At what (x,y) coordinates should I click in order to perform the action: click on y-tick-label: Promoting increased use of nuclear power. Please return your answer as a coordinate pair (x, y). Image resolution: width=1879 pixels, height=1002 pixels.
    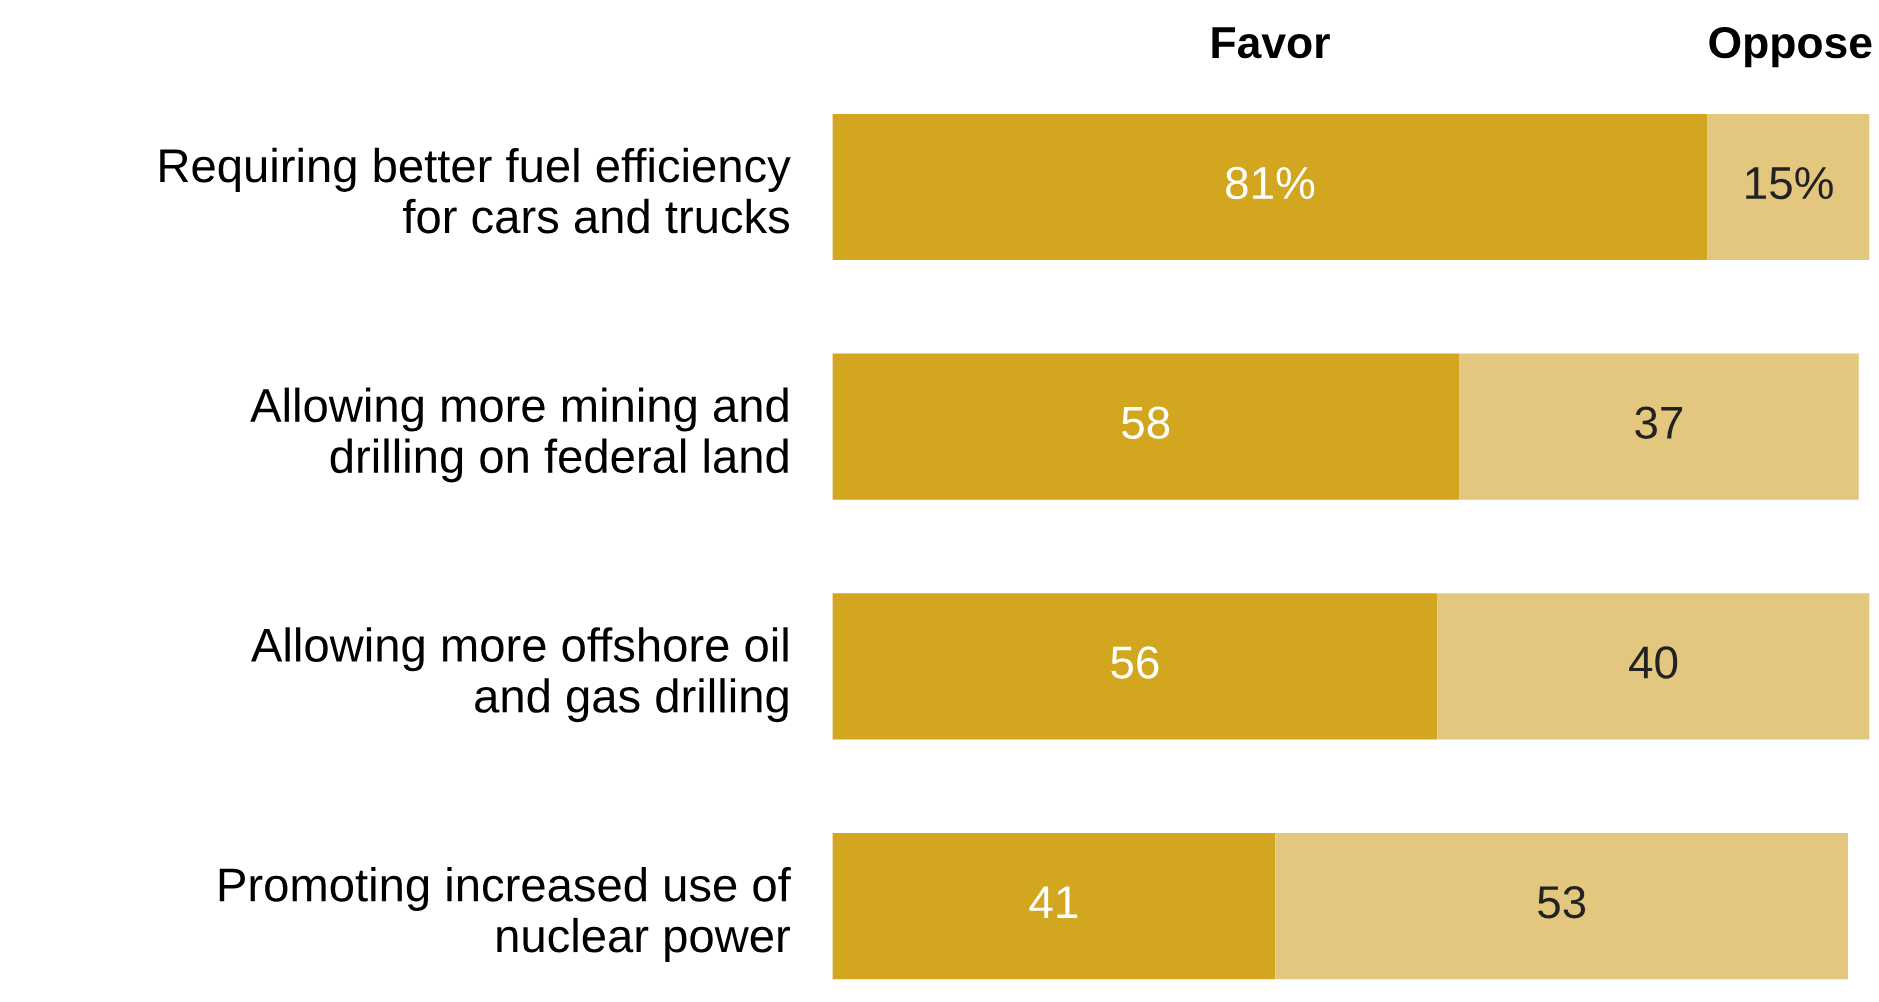
    Looking at the image, I should click on (505, 914).